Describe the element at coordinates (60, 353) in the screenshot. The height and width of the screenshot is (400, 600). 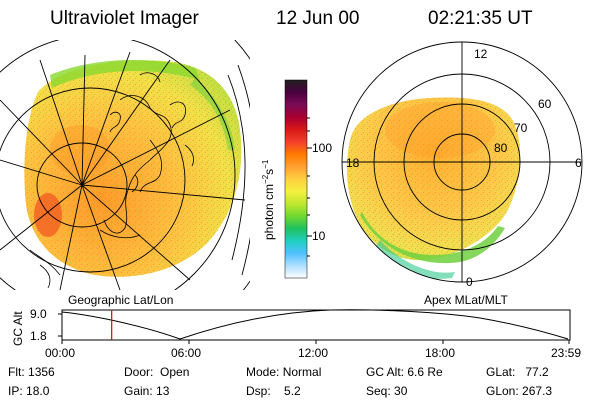
I see `timeline-xtick-0000: 00:00` at that location.